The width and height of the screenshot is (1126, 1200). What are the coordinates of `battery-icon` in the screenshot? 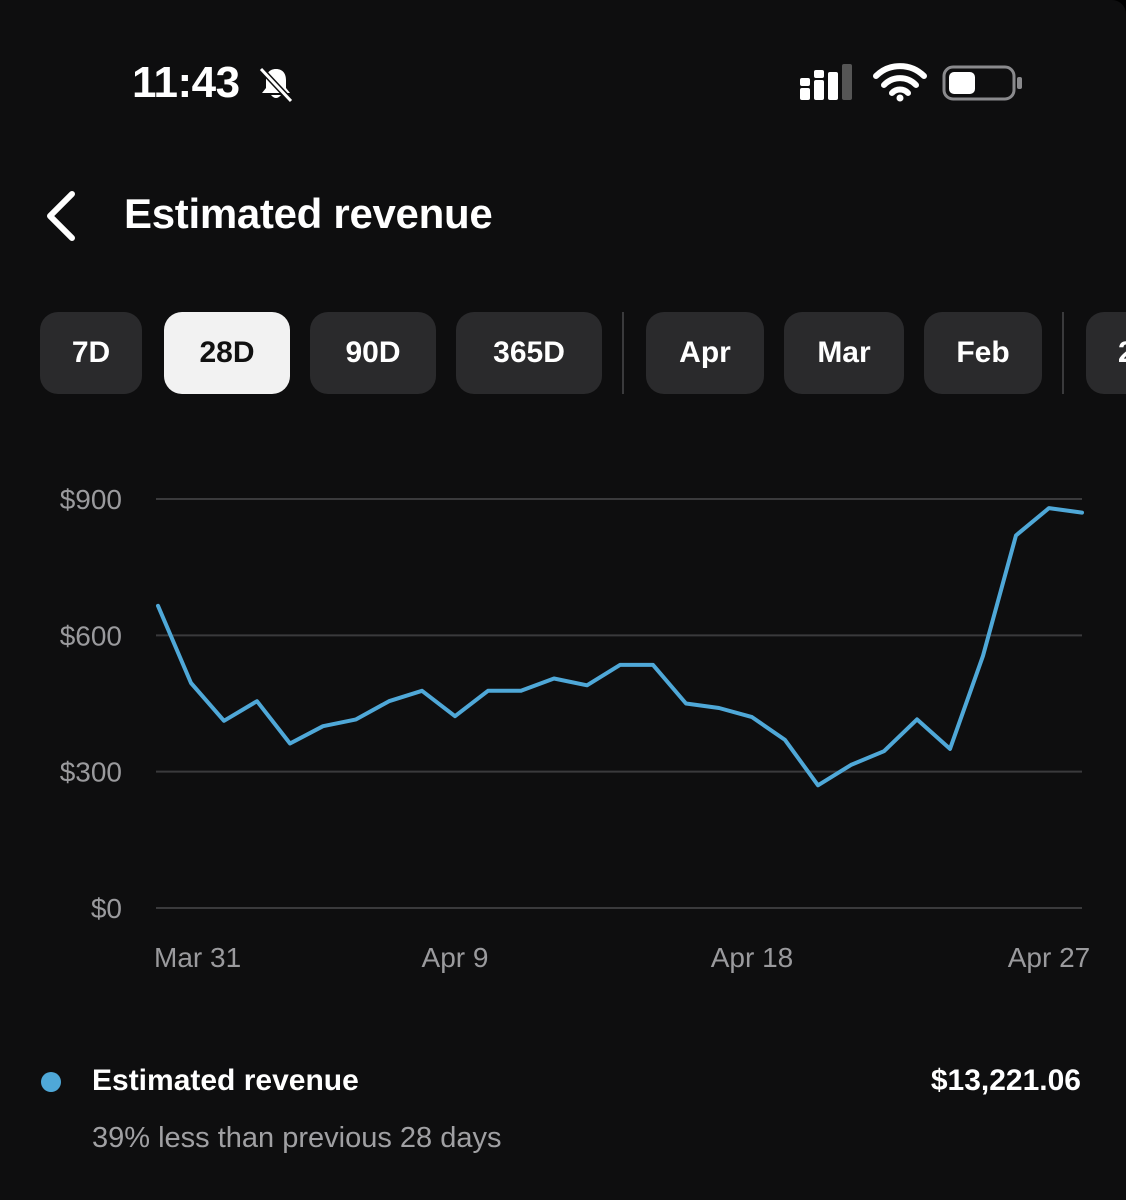 It's located at (982, 83).